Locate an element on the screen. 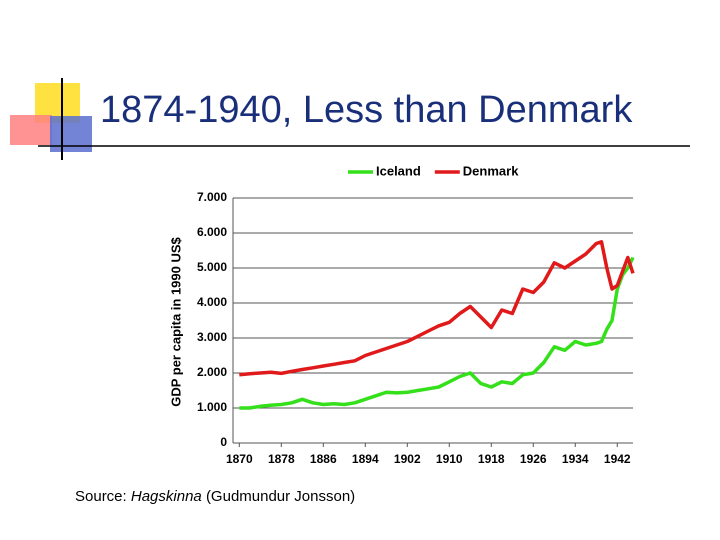  y-axis-label: GDP per capita in 1990 US$ is located at coordinates (175, 321).